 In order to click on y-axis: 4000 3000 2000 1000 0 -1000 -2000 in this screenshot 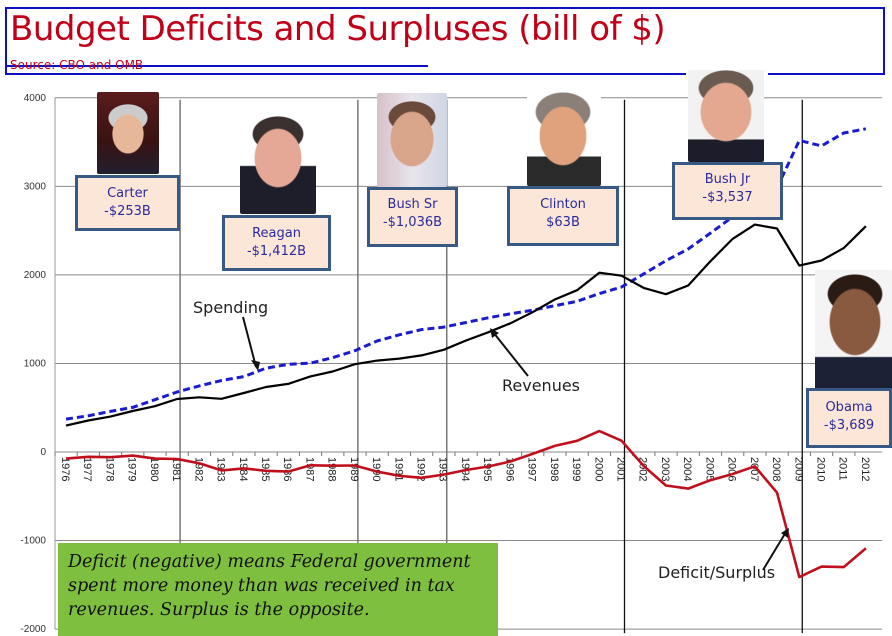, I will do `click(33, 364)`.